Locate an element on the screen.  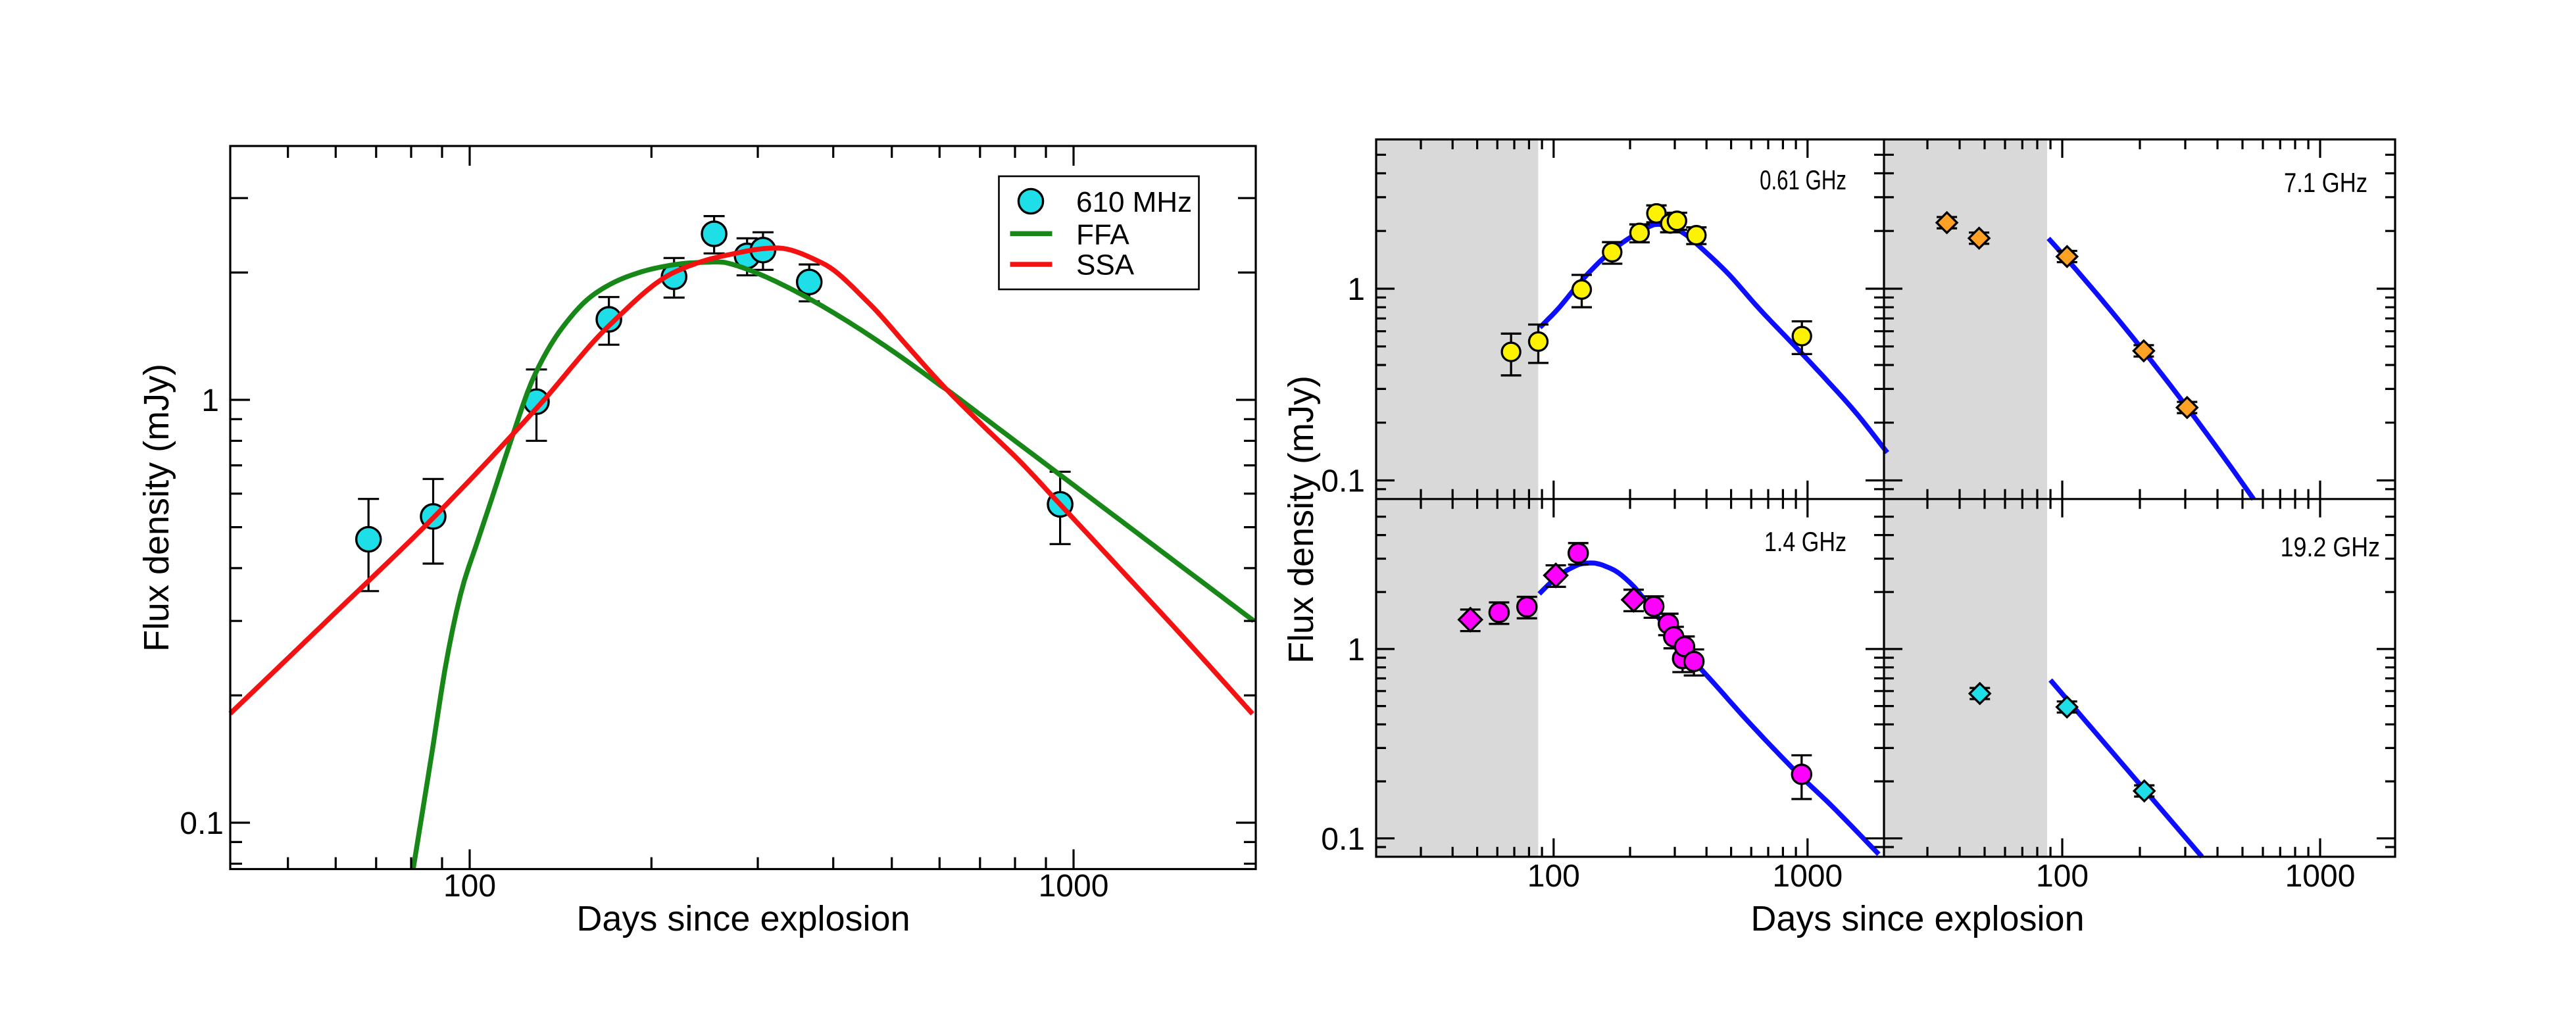
svg-text: 19.2 GHz is located at coordinates (2330, 547).